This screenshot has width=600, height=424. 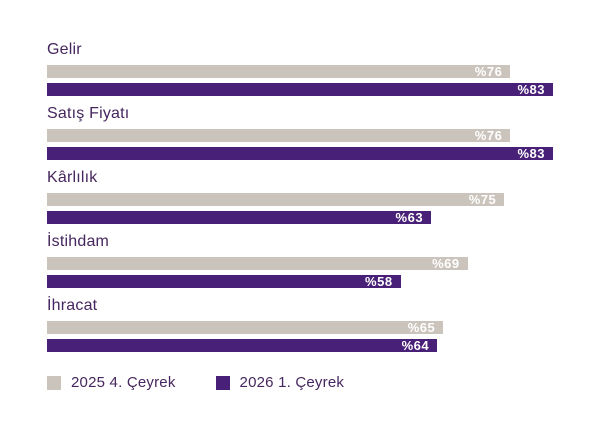 What do you see at coordinates (239, 217) in the screenshot?
I see `bar-series-2: %63` at bounding box center [239, 217].